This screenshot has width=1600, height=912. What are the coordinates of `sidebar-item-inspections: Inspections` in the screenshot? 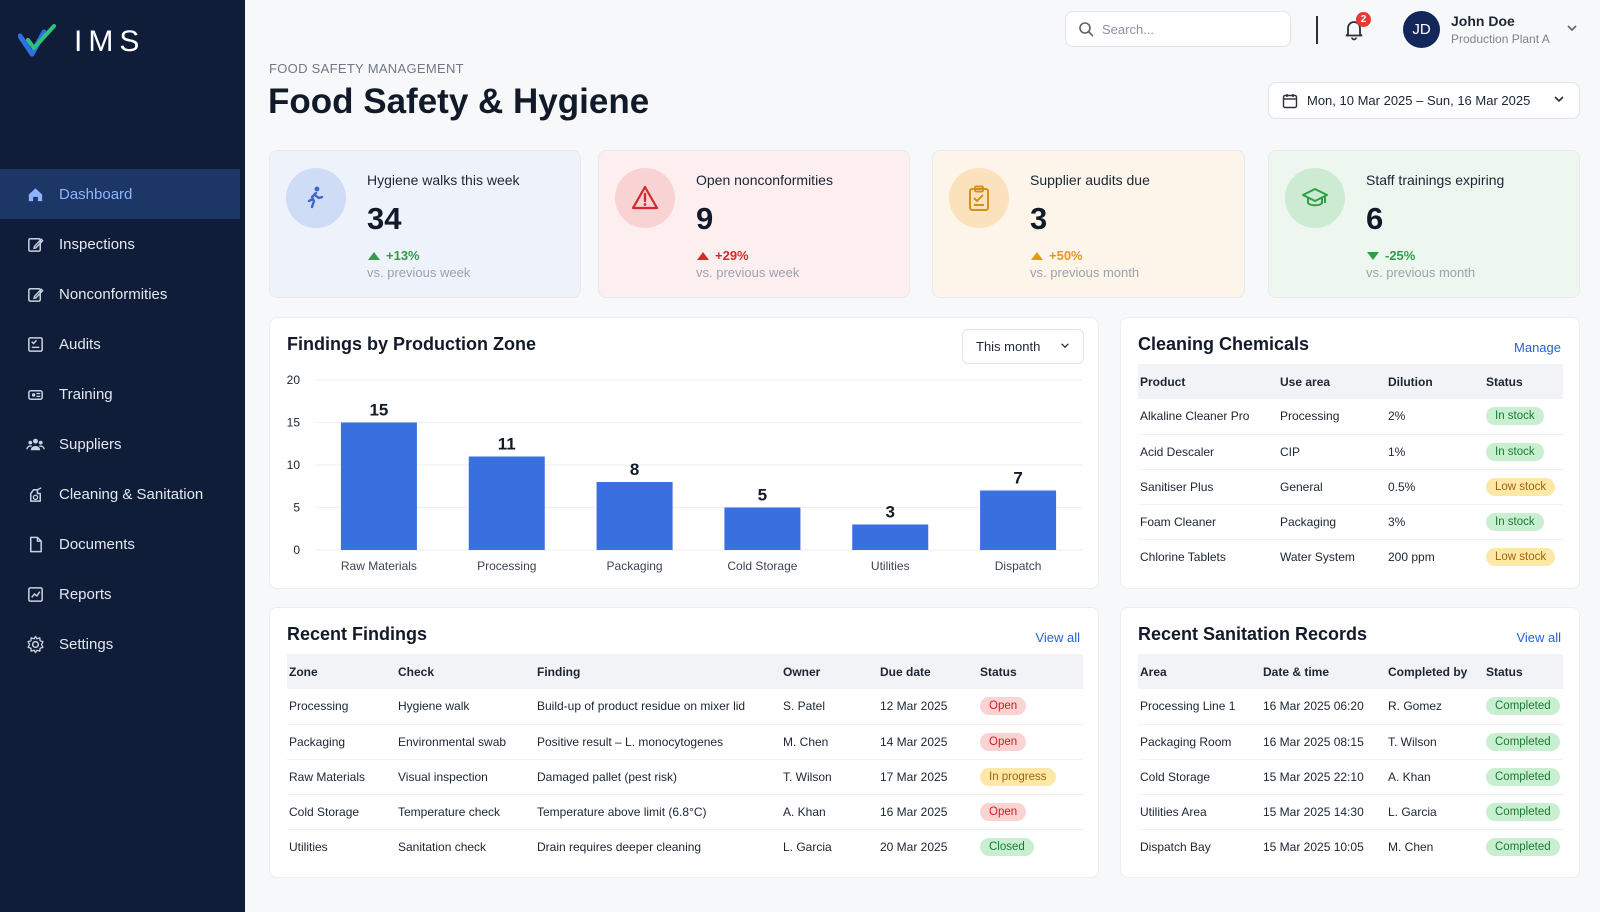 It's located at (122, 244).